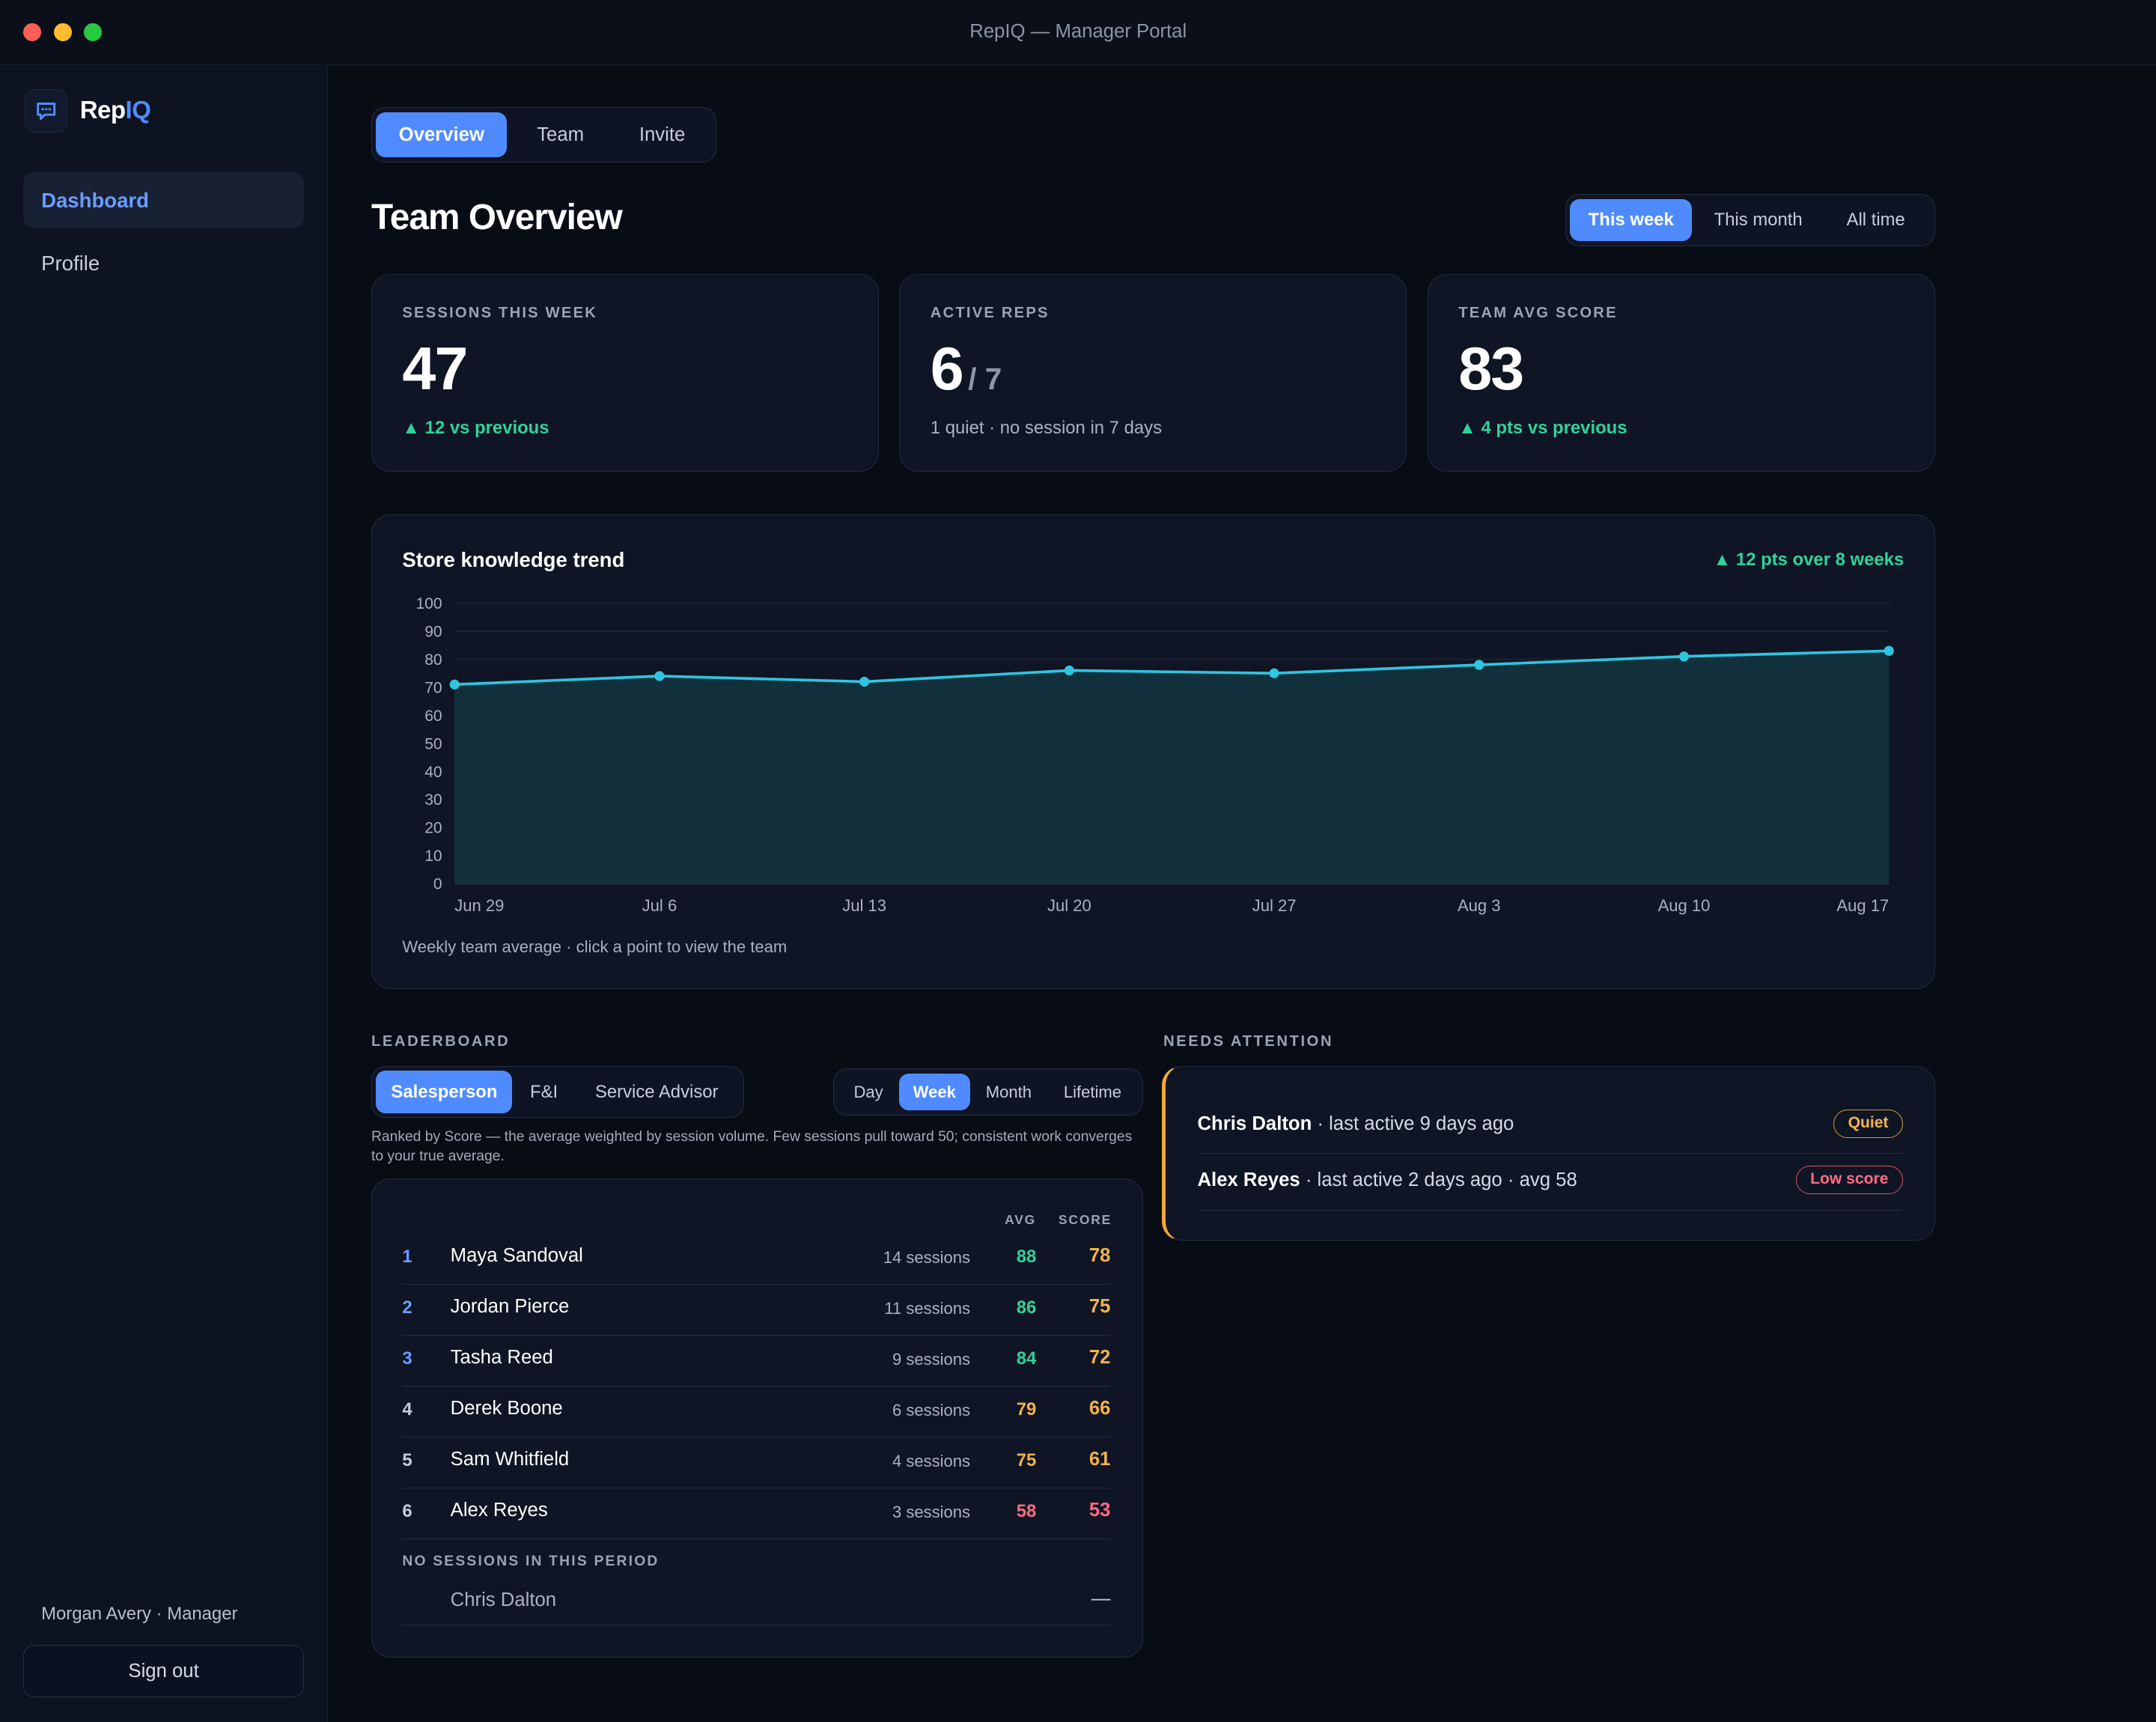 The height and width of the screenshot is (1722, 2156). Describe the element at coordinates (1069, 905) in the screenshot. I see `x-tick-label: Jul 20` at that location.